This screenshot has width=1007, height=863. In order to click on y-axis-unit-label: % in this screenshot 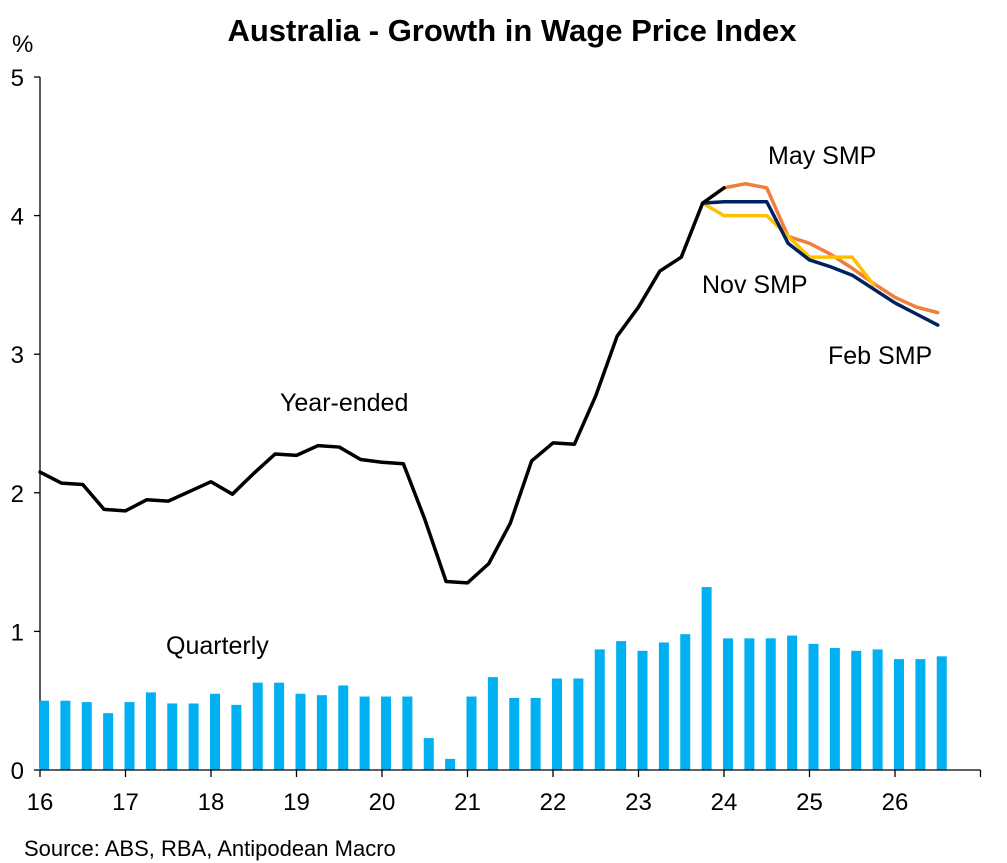, I will do `click(22, 44)`.